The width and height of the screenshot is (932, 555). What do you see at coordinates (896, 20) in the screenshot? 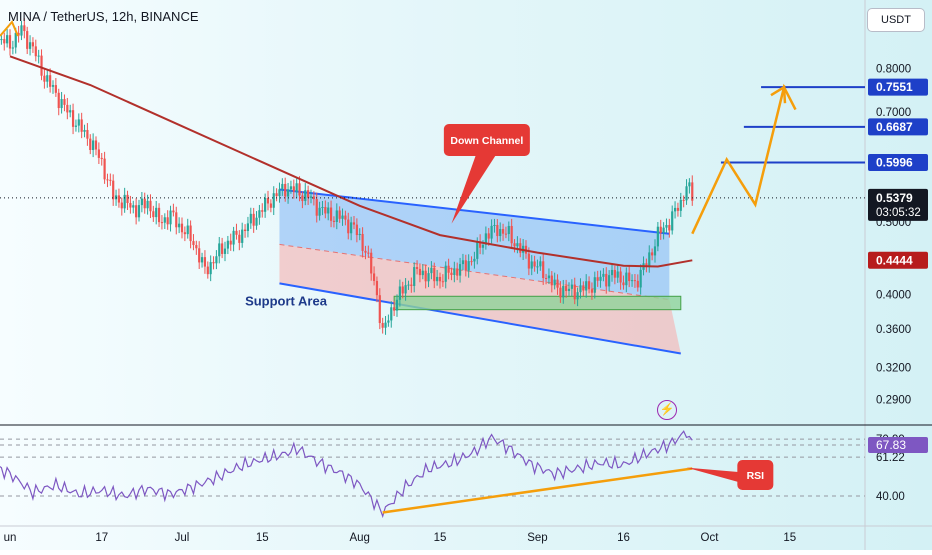
I see `currency-button: USDT` at bounding box center [896, 20].